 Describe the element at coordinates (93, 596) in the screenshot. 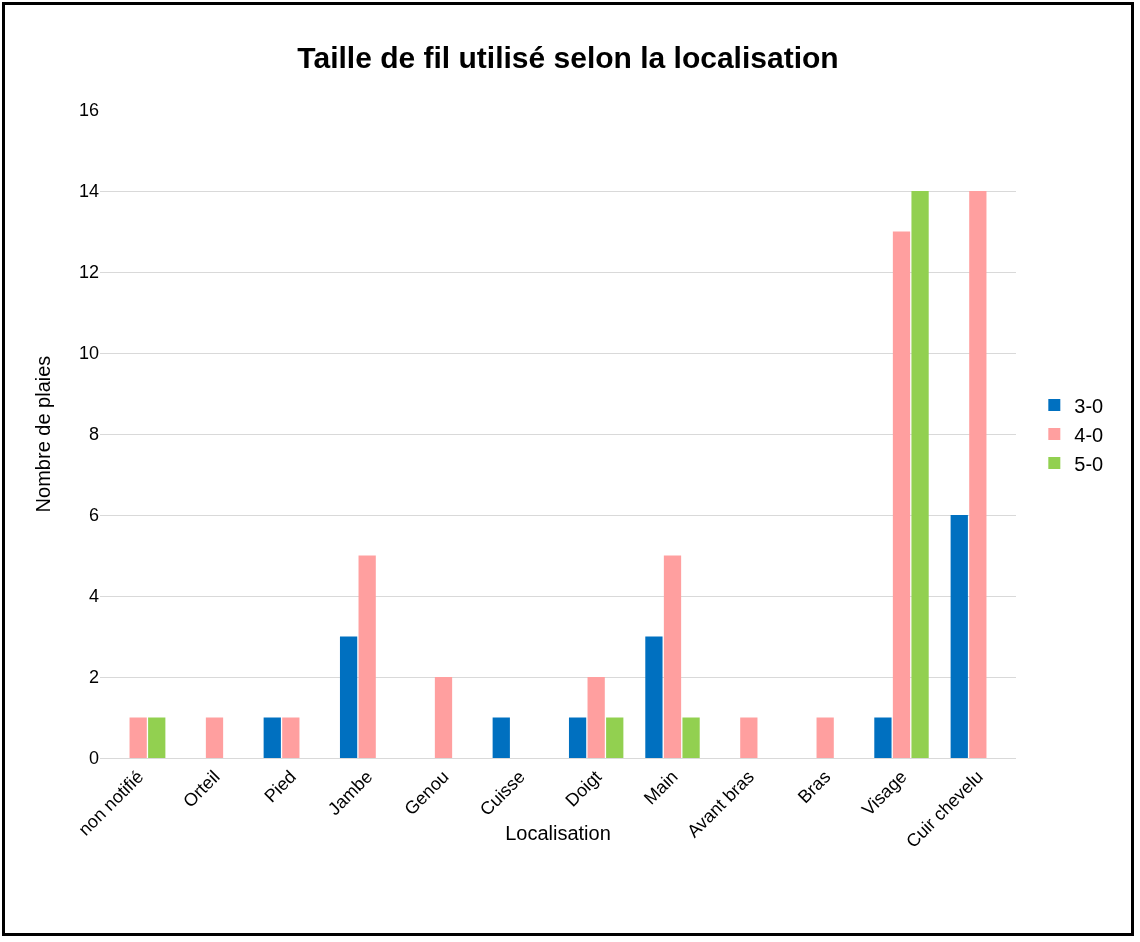

I see `y-tick-label: 4` at that location.